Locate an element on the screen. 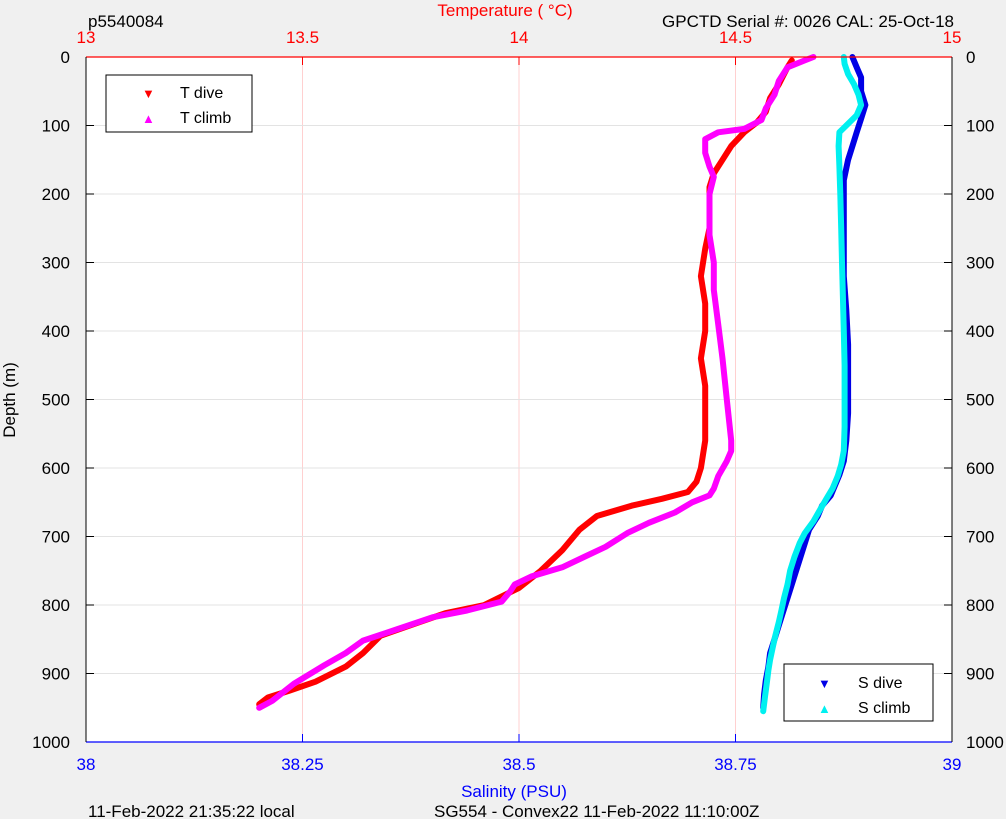 This screenshot has width=1006, height=819. s-dive-marker: ▼ is located at coordinates (824, 683).